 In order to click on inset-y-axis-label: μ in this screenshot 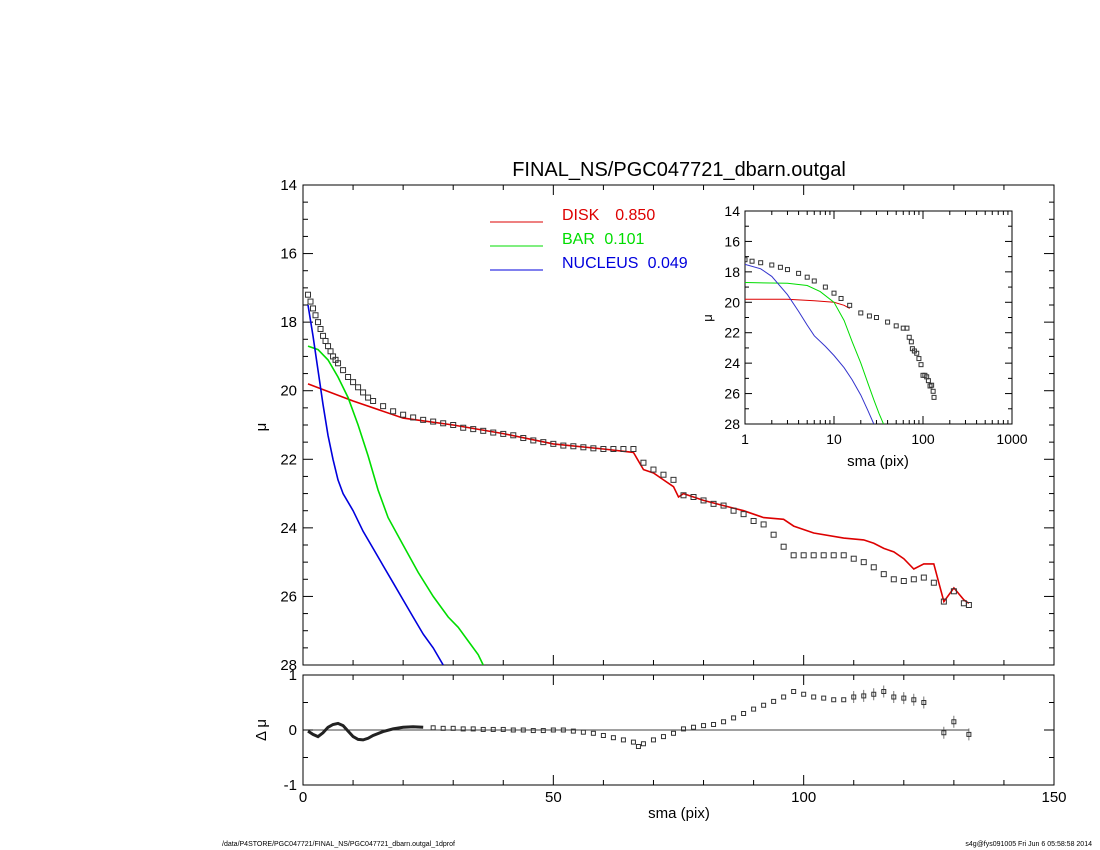, I will do `click(707, 318)`.